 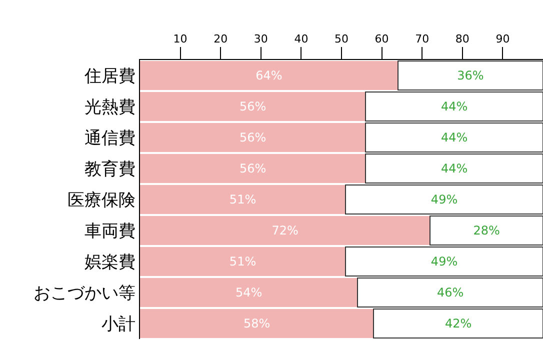 What do you see at coordinates (110, 107) in the screenshot?
I see `y-tick-label: 光熱費` at bounding box center [110, 107].